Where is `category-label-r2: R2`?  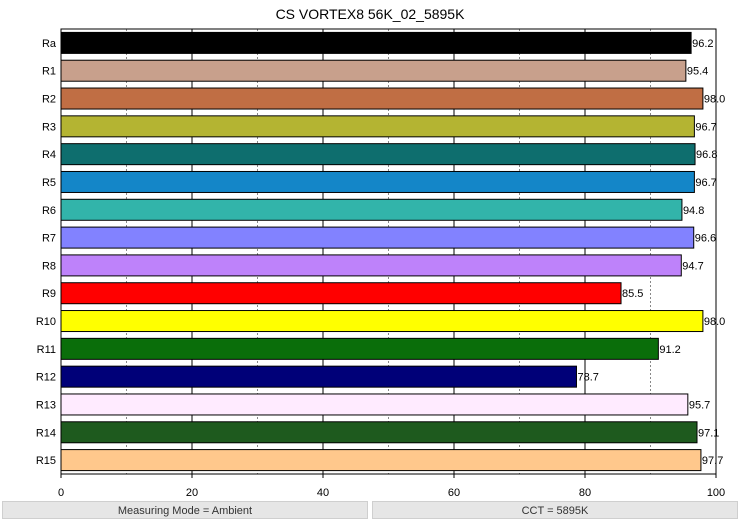 category-label-r2: R2 is located at coordinates (49, 100).